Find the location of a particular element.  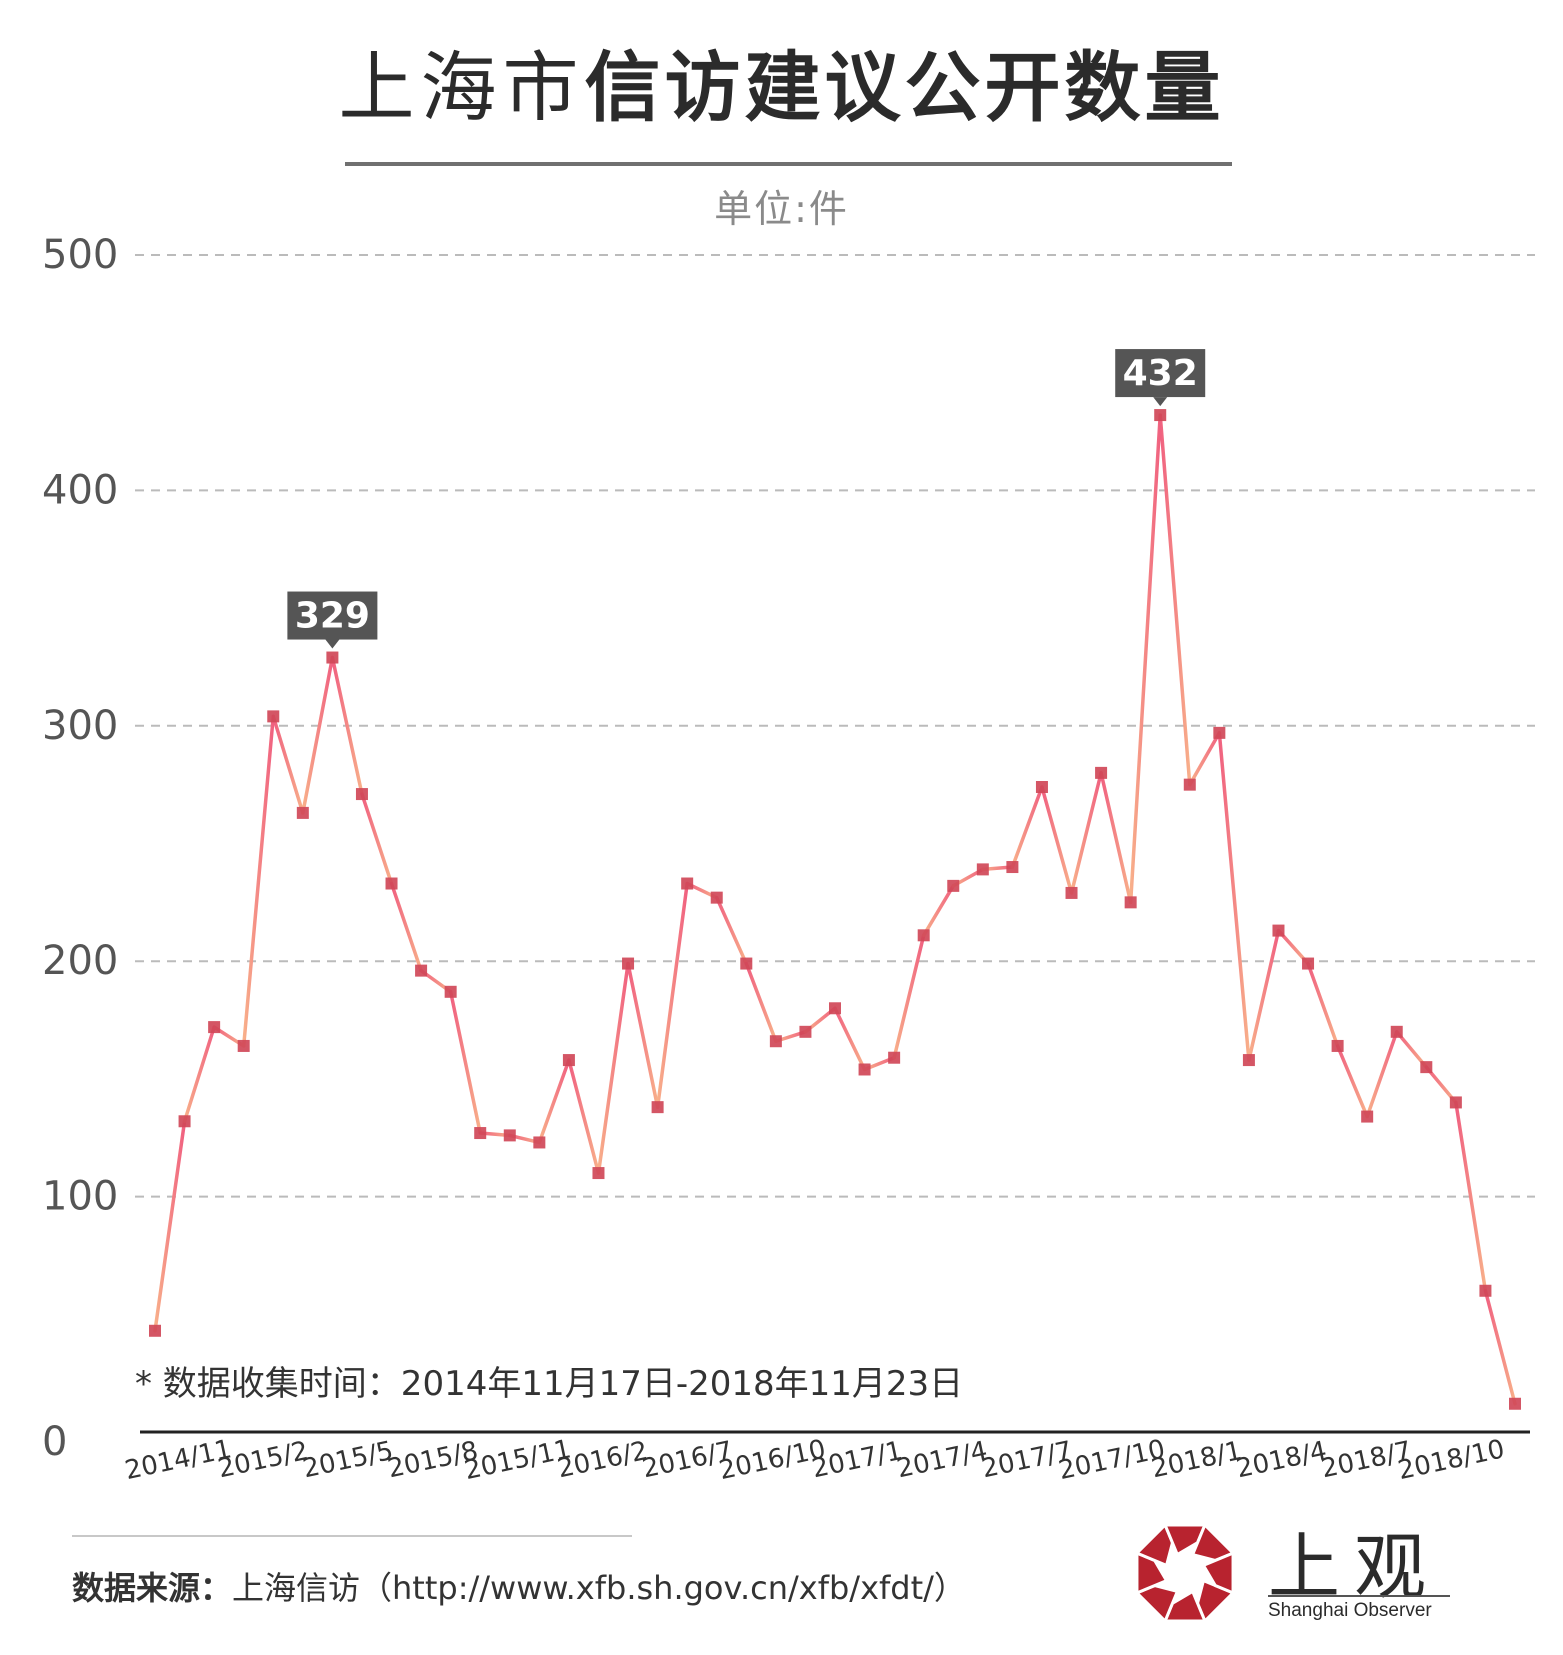

callout-box is located at coordinates (332, 615).